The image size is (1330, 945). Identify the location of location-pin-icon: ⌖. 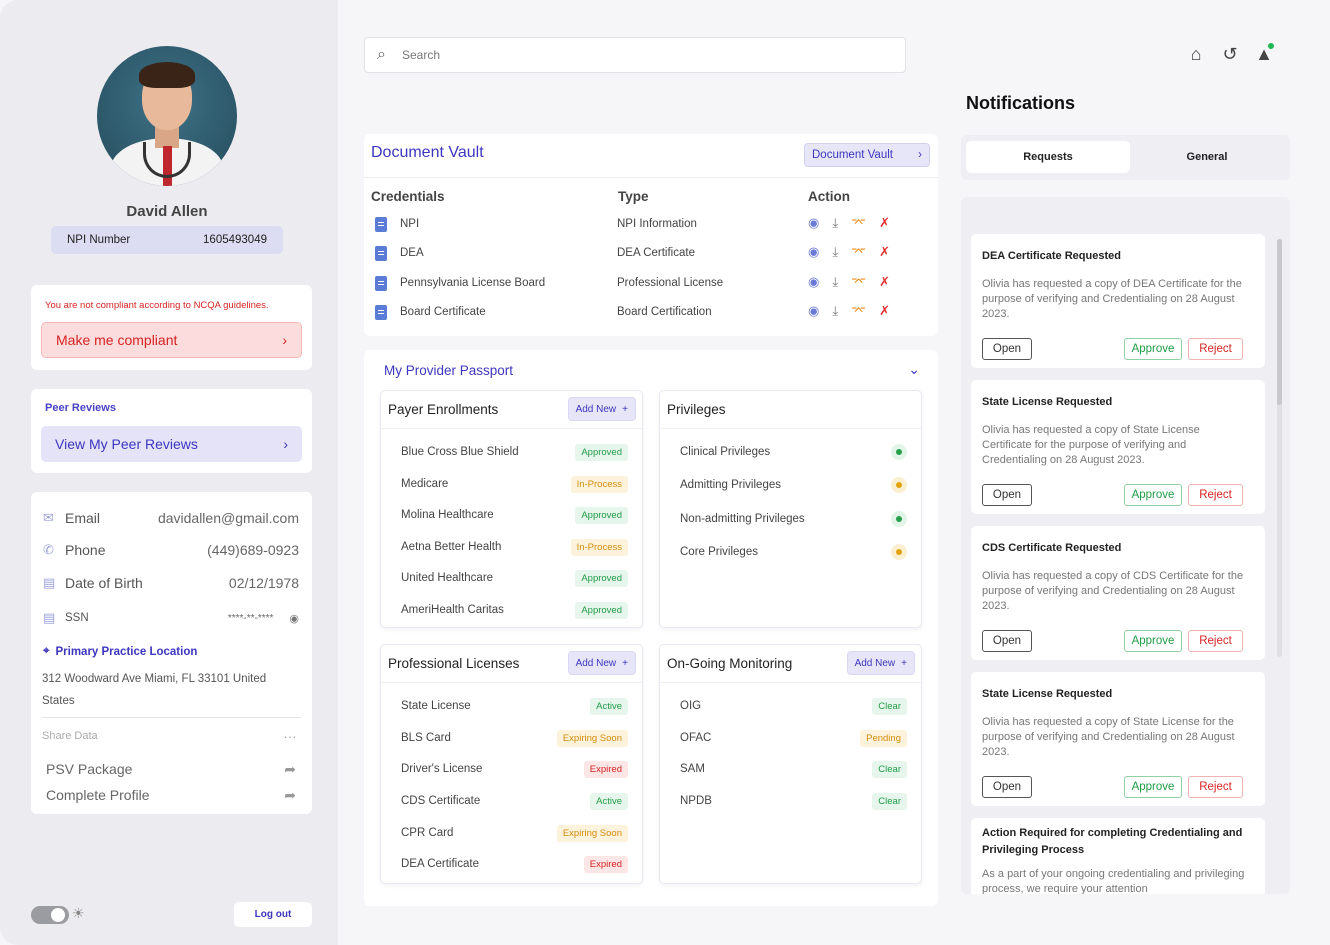
(46, 651).